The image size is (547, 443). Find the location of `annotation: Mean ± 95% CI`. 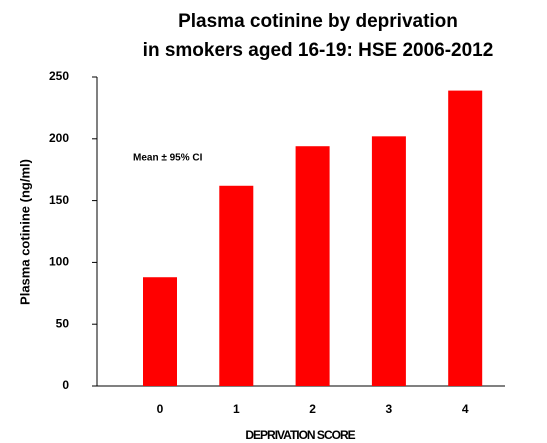

annotation: Mean ± 95% CI is located at coordinates (168, 158).